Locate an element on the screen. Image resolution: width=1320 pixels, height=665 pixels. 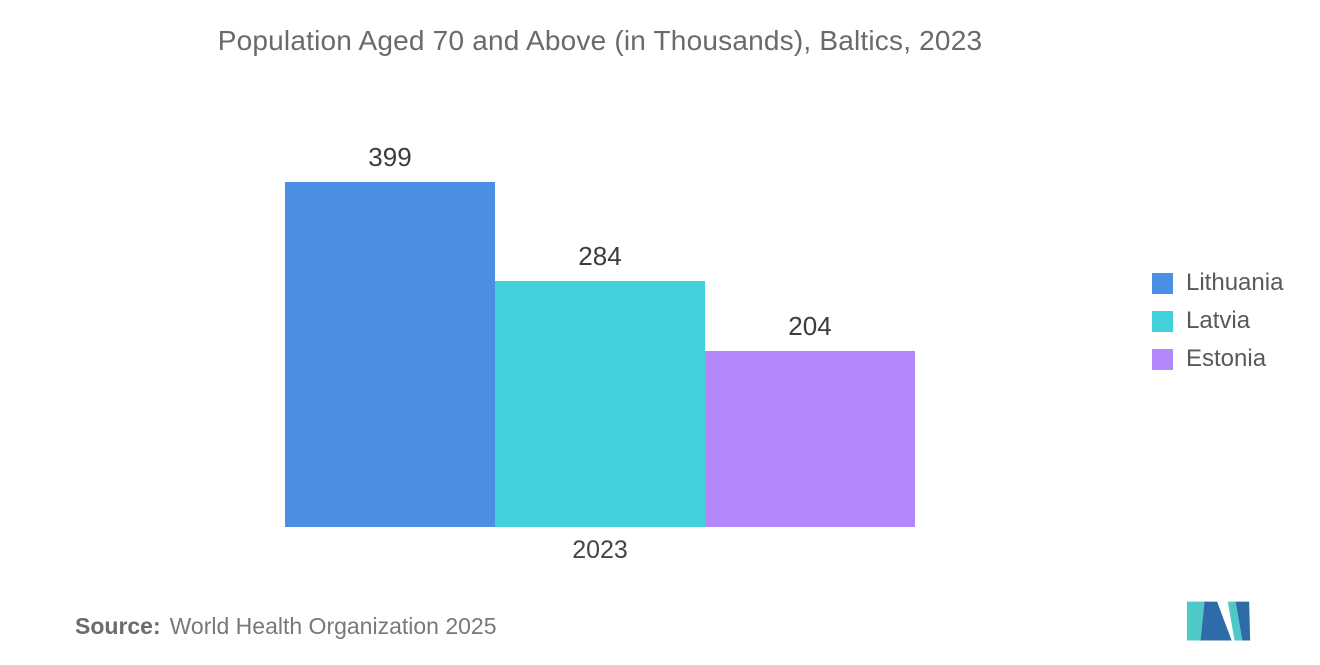
mordor-intelligence-logo is located at coordinates (1218, 621).